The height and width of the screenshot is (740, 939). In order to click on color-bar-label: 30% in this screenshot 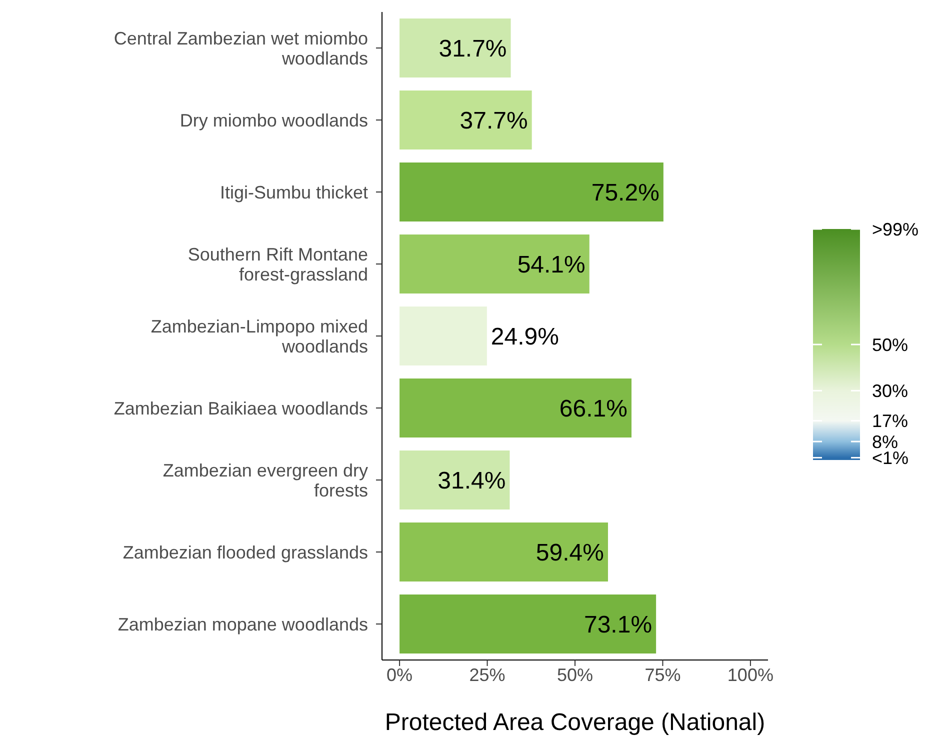, I will do `click(890, 391)`.